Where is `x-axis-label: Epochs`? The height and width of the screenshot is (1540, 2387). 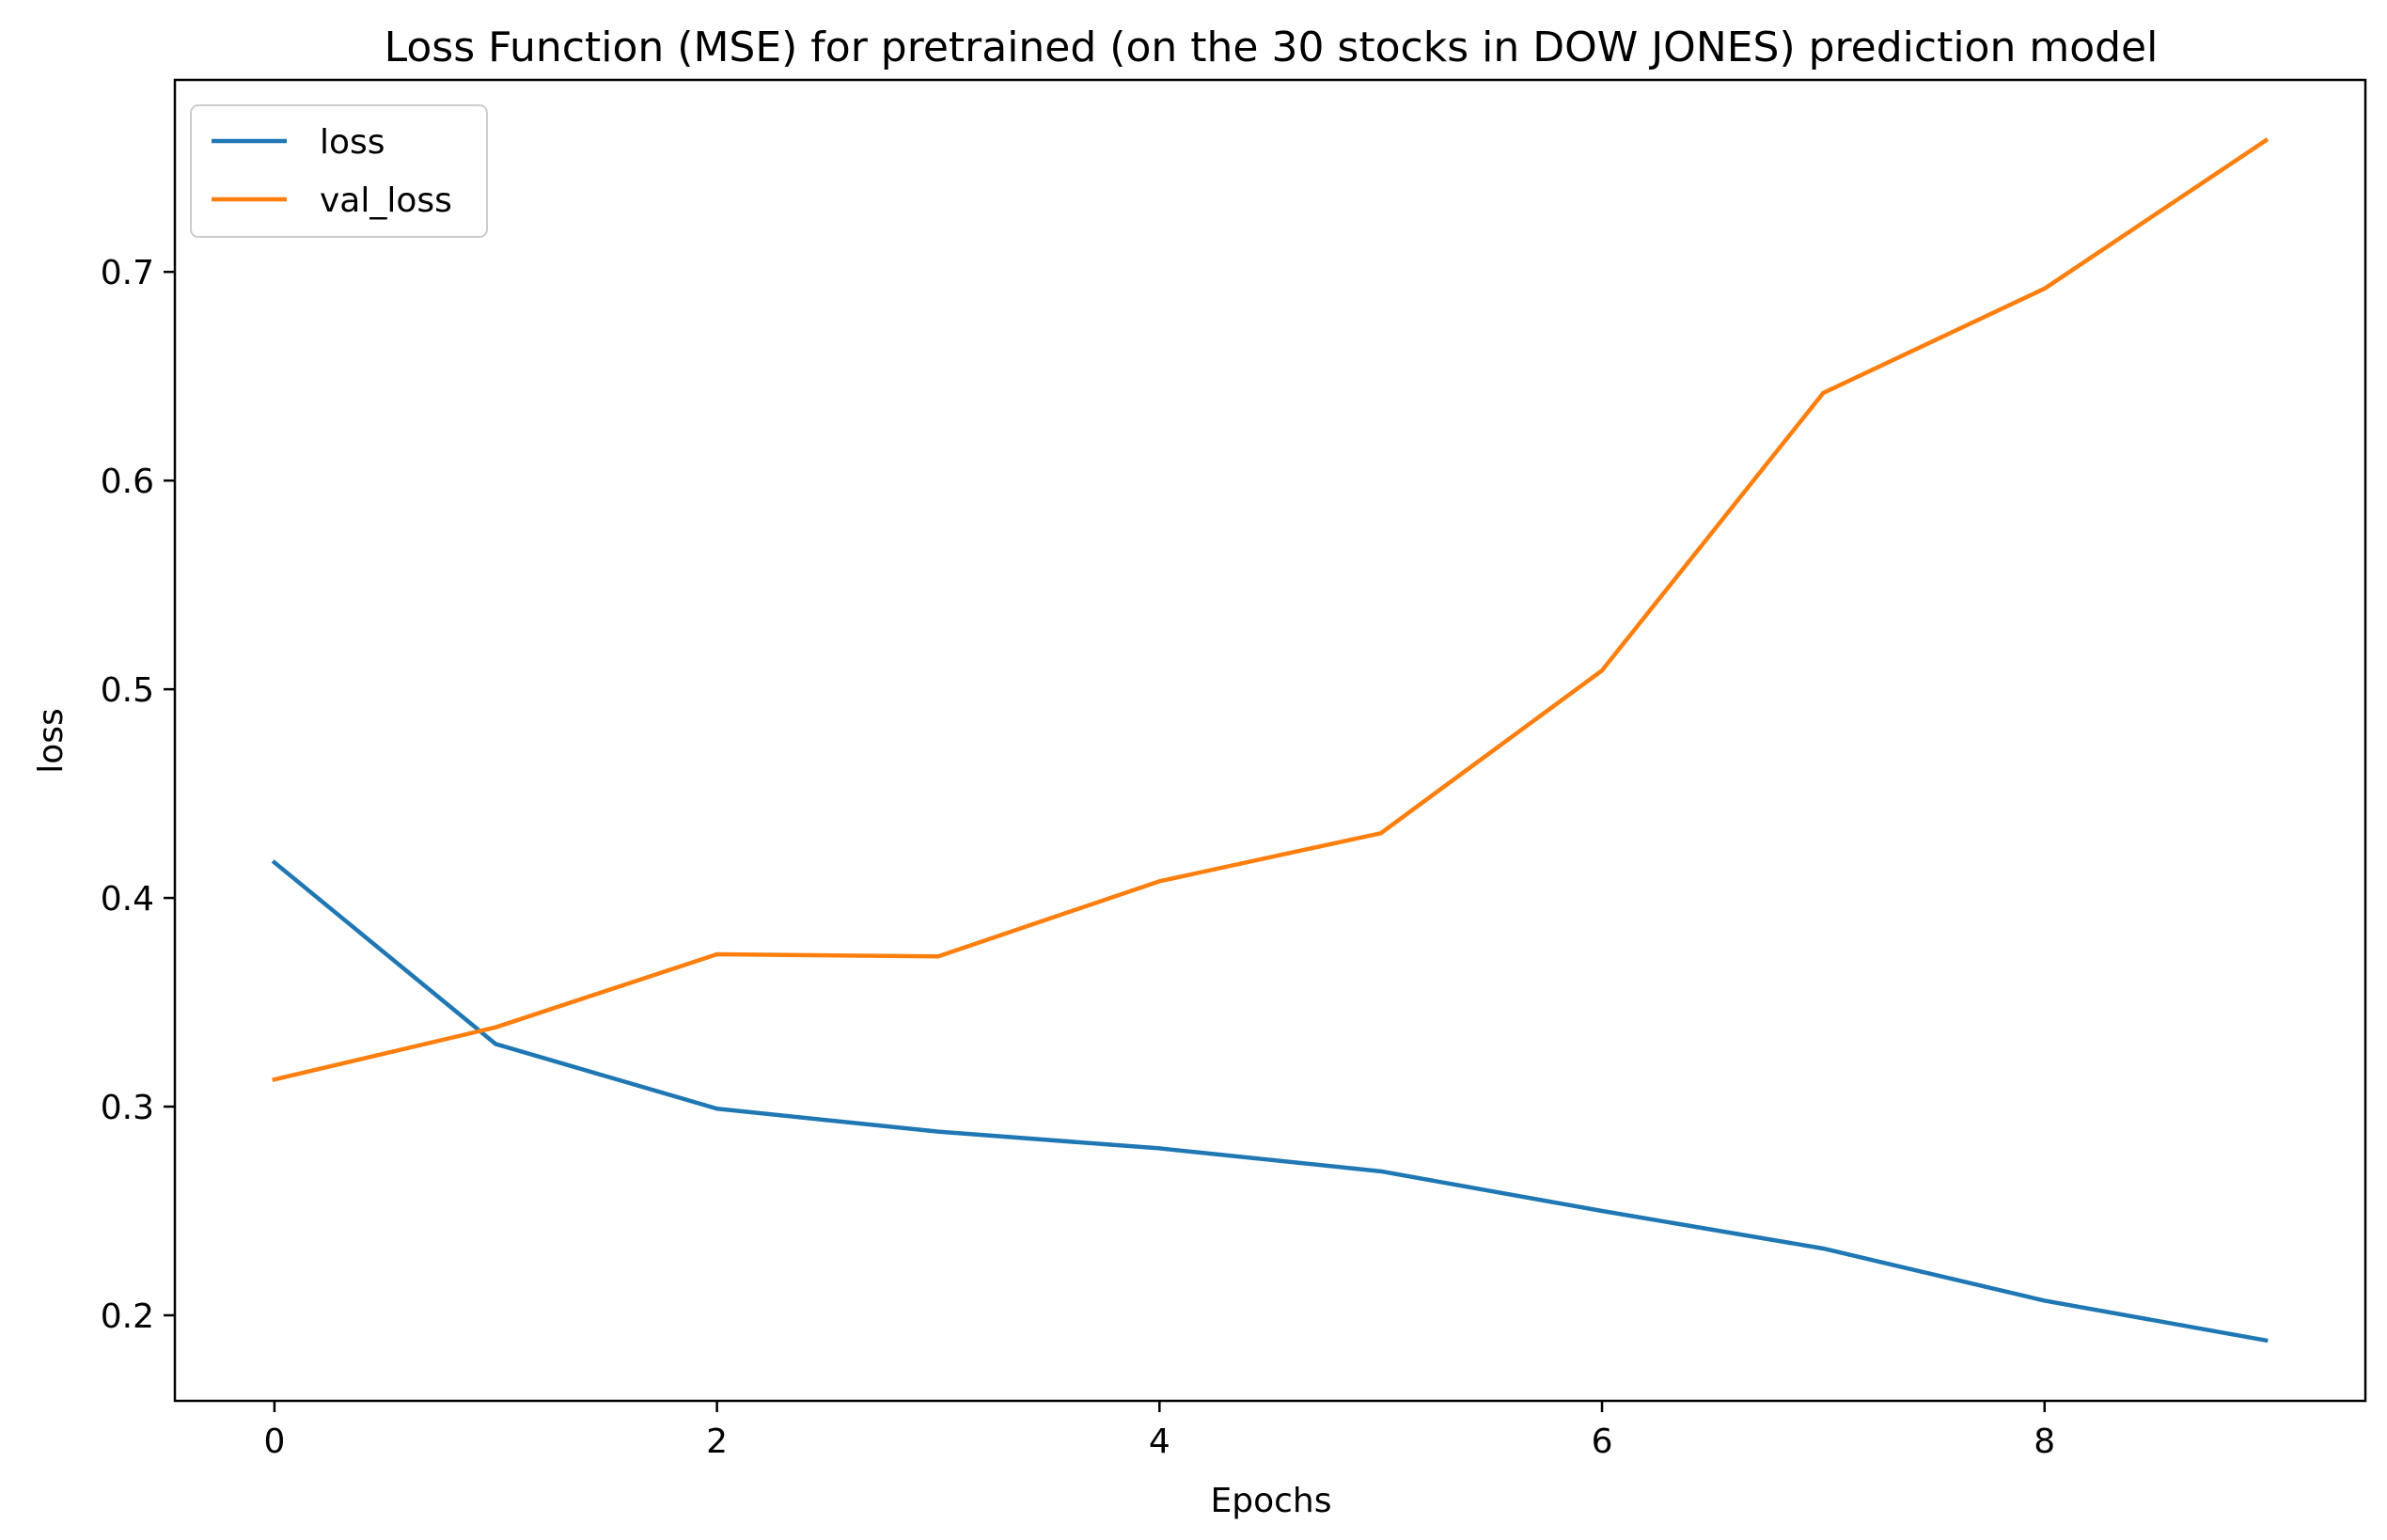 x-axis-label: Epochs is located at coordinates (1271, 1501).